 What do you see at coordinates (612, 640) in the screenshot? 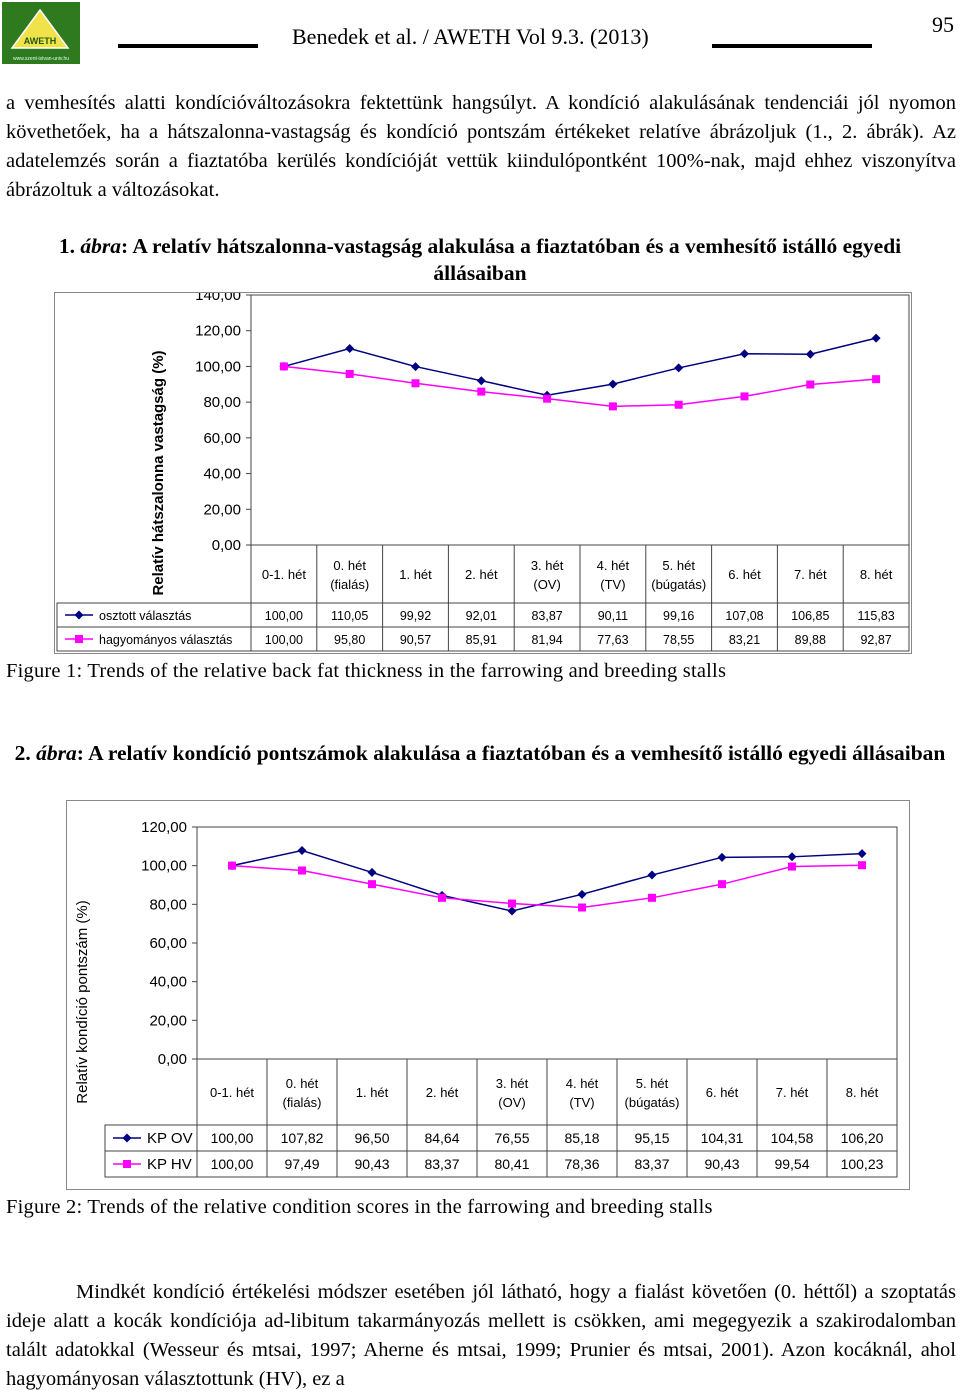
I see `chart1-data-label: 77,63` at bounding box center [612, 640].